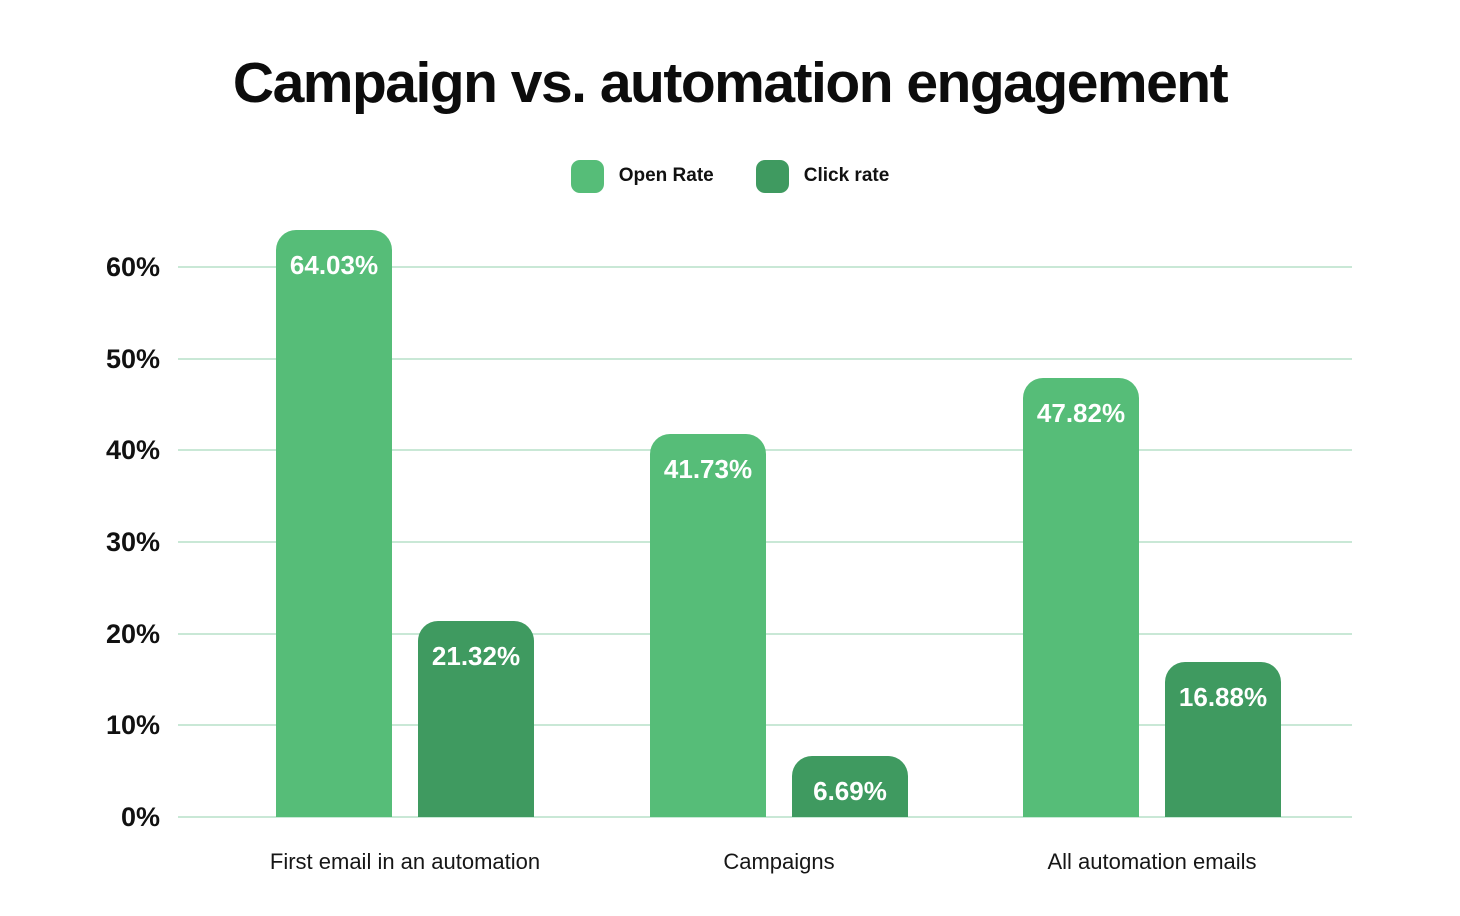  I want to click on y-axis-tick-label: 50%, so click(132, 358).